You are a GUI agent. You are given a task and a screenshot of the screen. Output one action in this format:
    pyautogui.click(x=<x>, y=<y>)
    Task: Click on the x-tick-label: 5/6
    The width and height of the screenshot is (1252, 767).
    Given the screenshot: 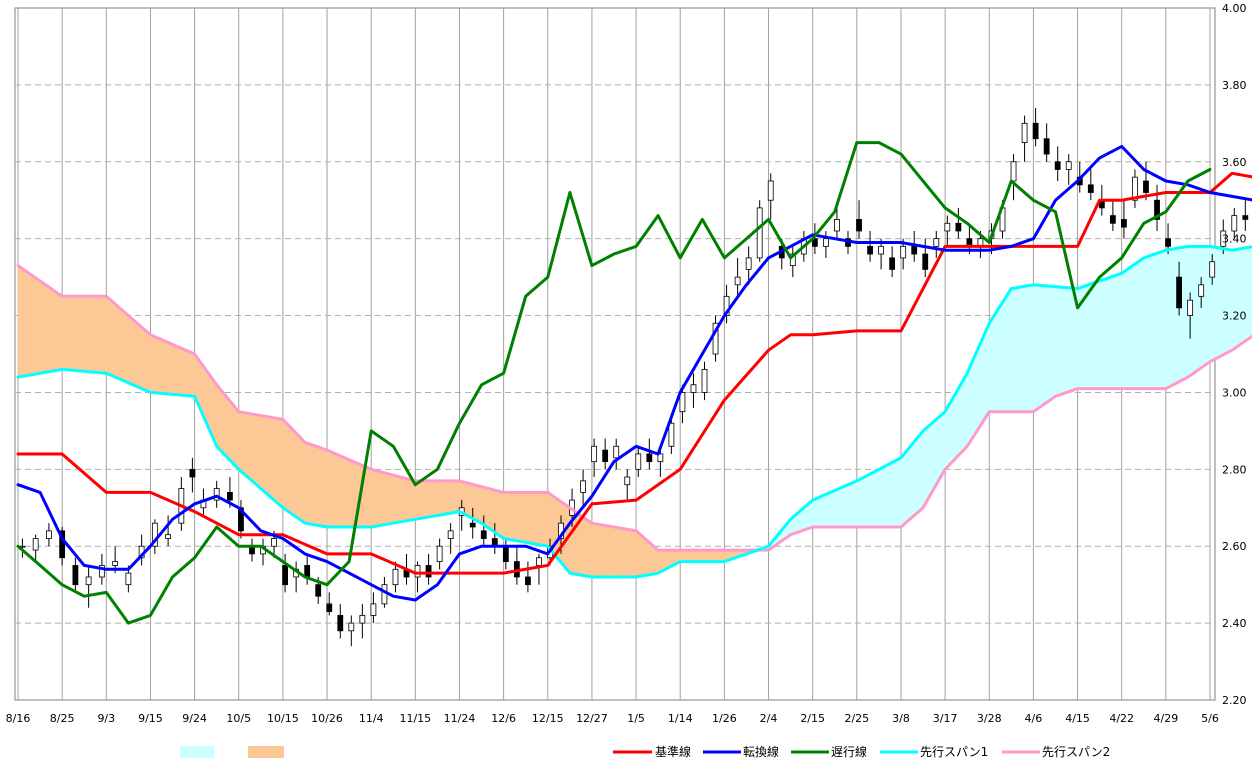 What is the action you would take?
    pyautogui.click(x=1210, y=718)
    